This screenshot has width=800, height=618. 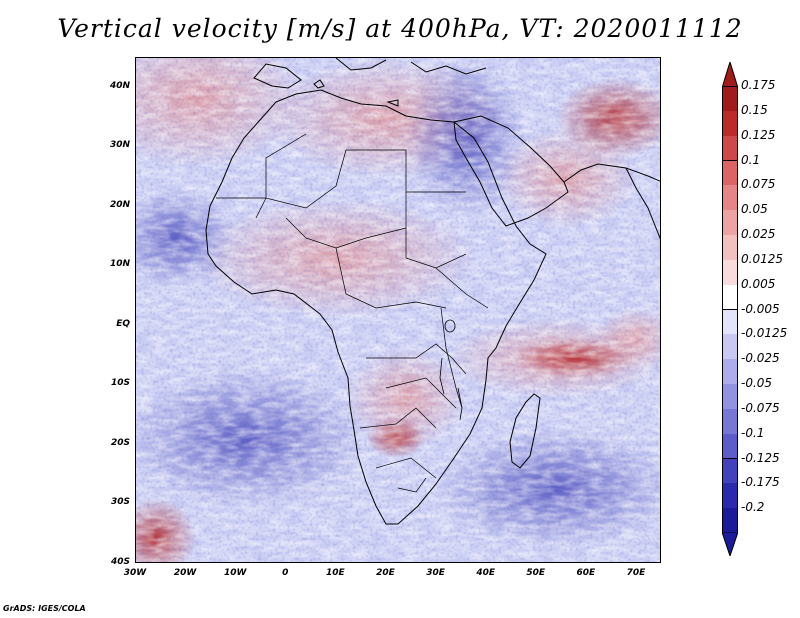 What do you see at coordinates (185, 573) in the screenshot?
I see `lon-label: 20W` at bounding box center [185, 573].